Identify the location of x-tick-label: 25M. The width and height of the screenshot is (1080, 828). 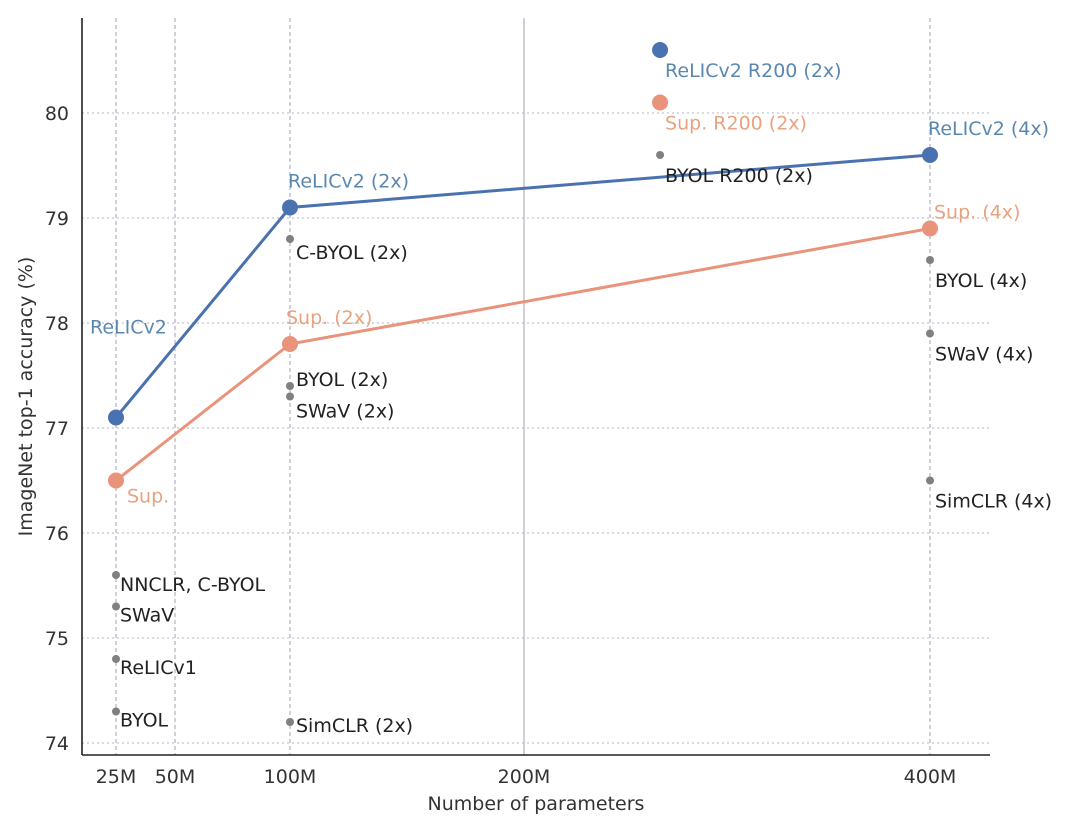
(116, 777).